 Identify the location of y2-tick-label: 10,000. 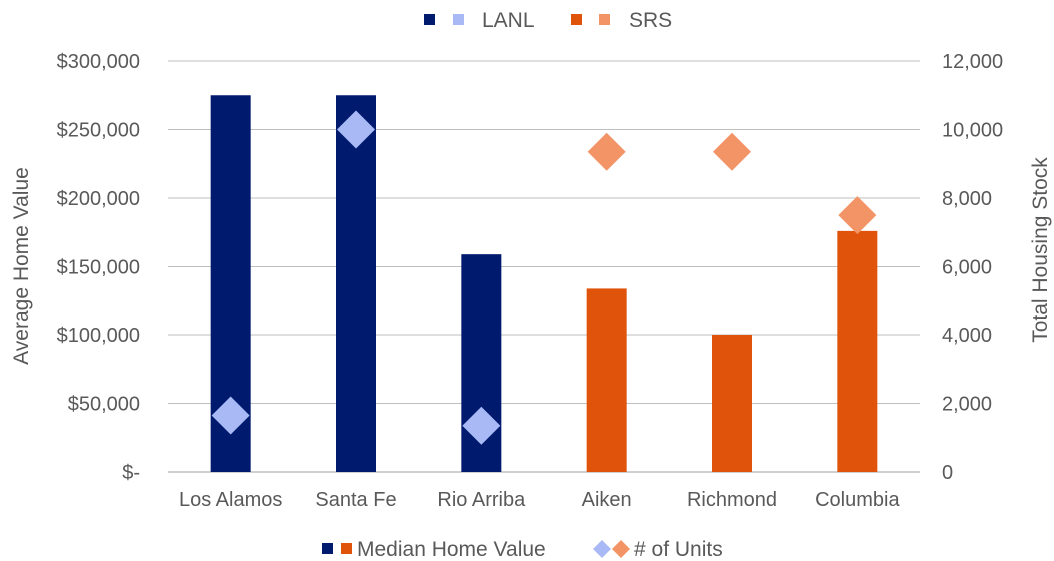
(972, 131).